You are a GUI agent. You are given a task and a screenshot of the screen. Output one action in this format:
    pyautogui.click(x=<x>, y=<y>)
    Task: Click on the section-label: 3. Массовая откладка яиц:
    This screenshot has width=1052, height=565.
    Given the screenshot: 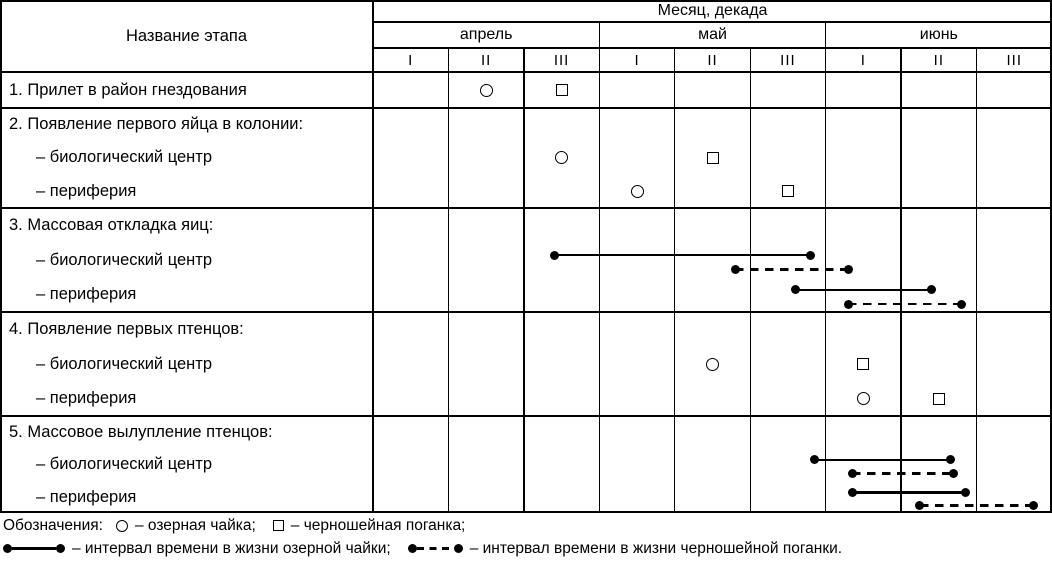 What is the action you would take?
    pyautogui.click(x=111, y=225)
    